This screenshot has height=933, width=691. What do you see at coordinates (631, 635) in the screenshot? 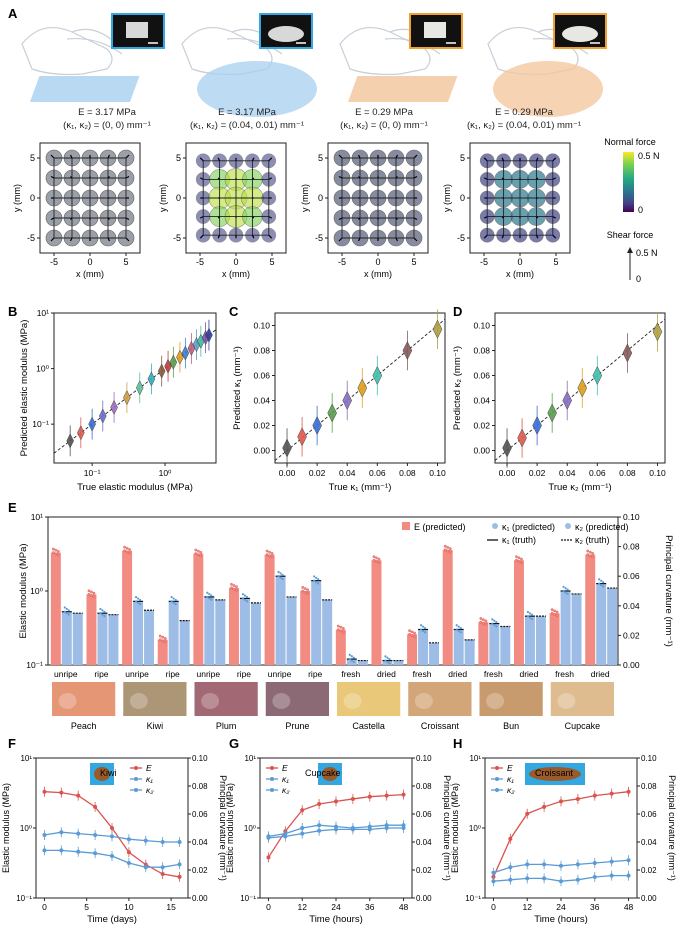
I see `y2-tick-label: 0.02` at bounding box center [631, 635].